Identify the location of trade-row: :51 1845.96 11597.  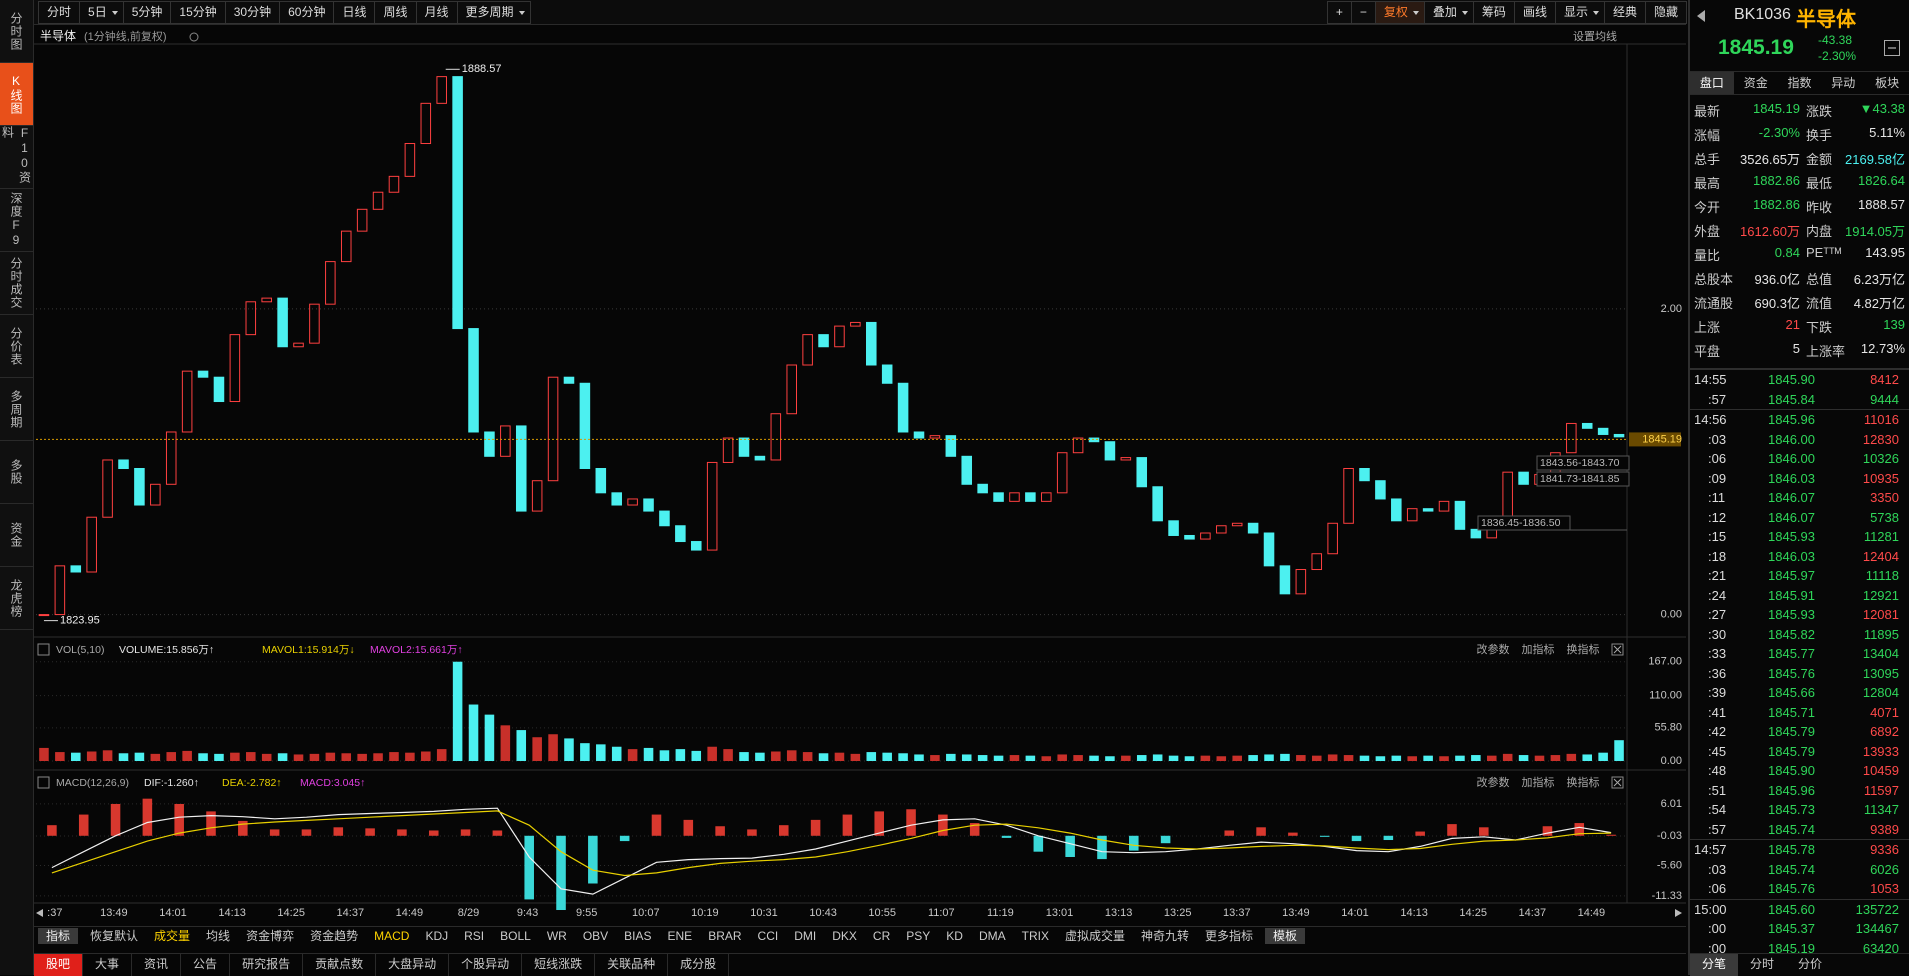
(1799, 791).